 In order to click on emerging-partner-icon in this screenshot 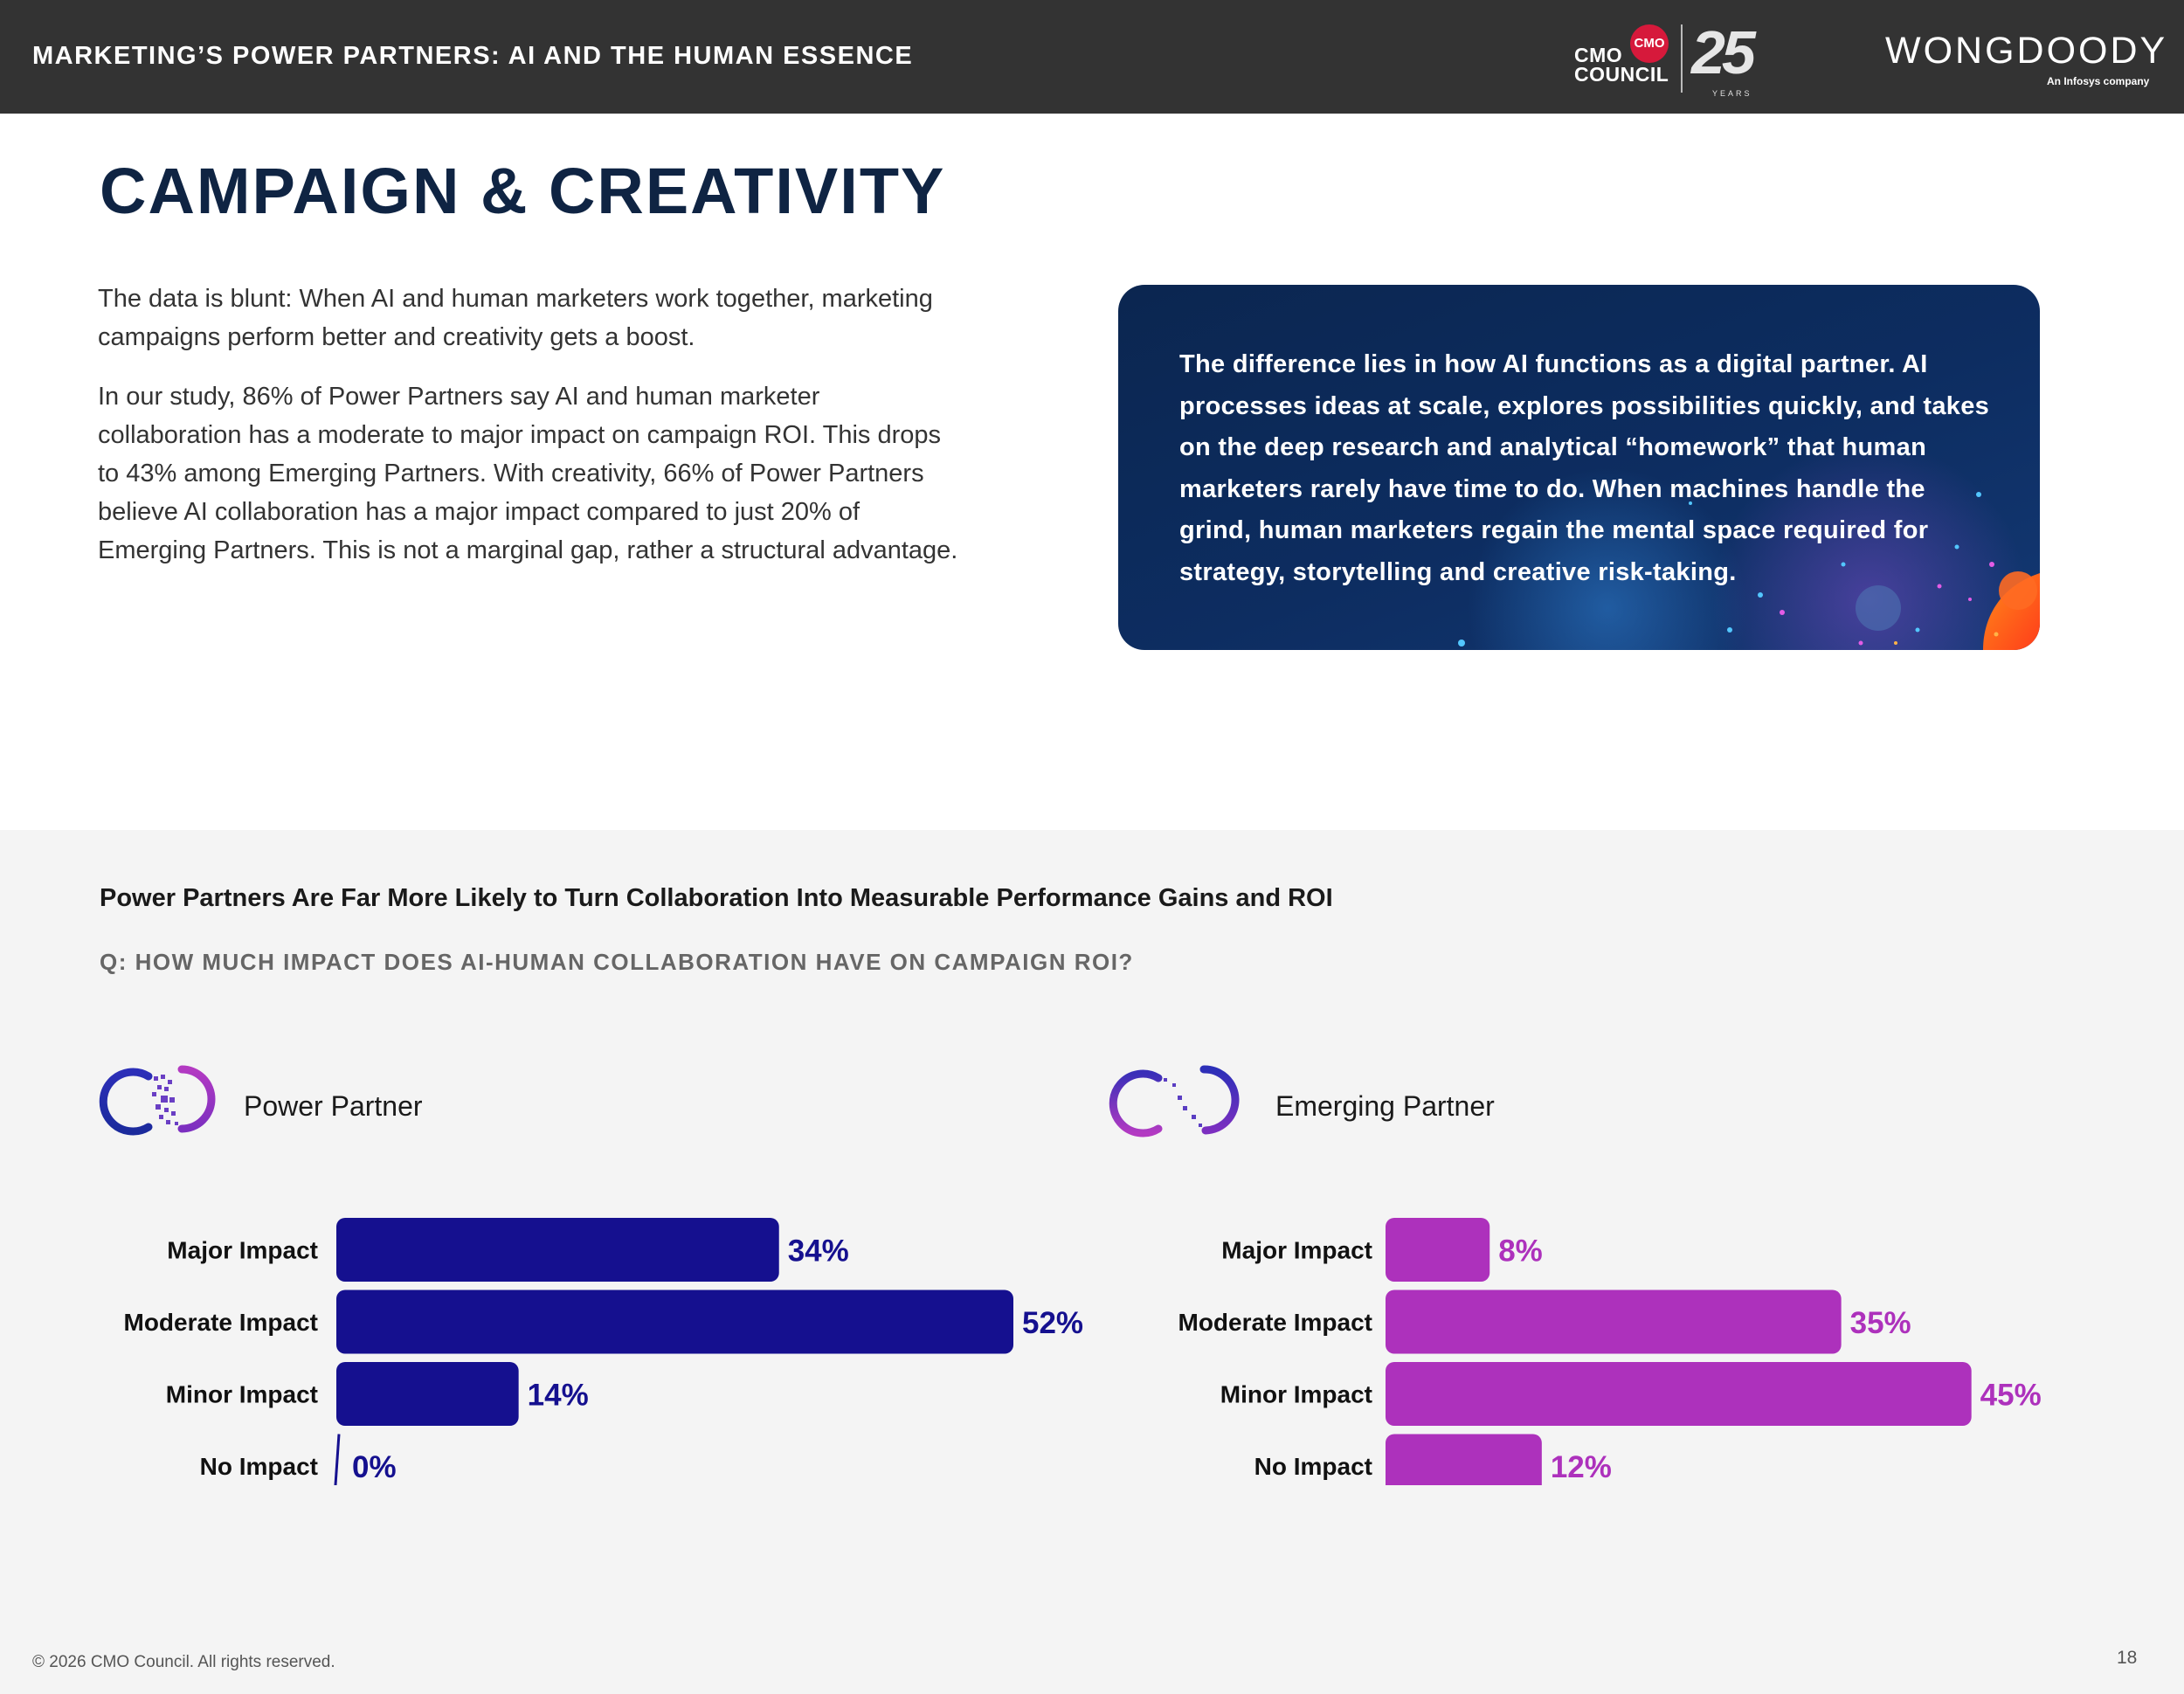, I will do `click(1174, 1101)`.